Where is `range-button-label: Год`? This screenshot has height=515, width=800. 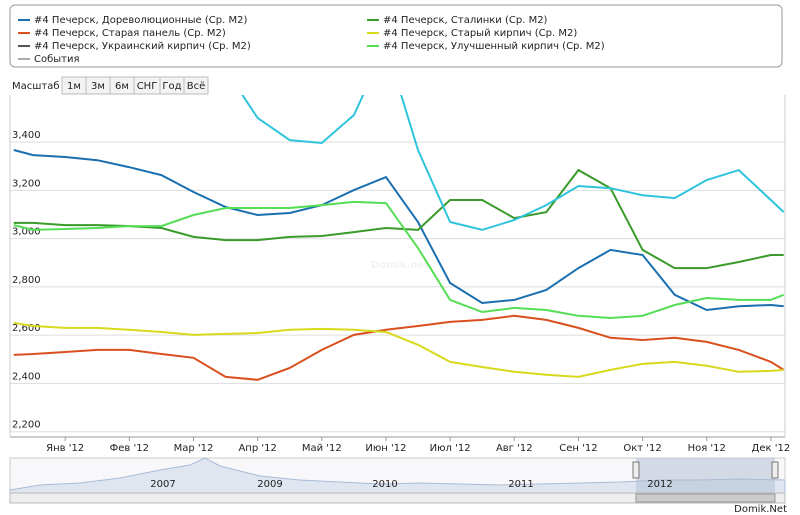
range-button-label: Год is located at coordinates (171, 86).